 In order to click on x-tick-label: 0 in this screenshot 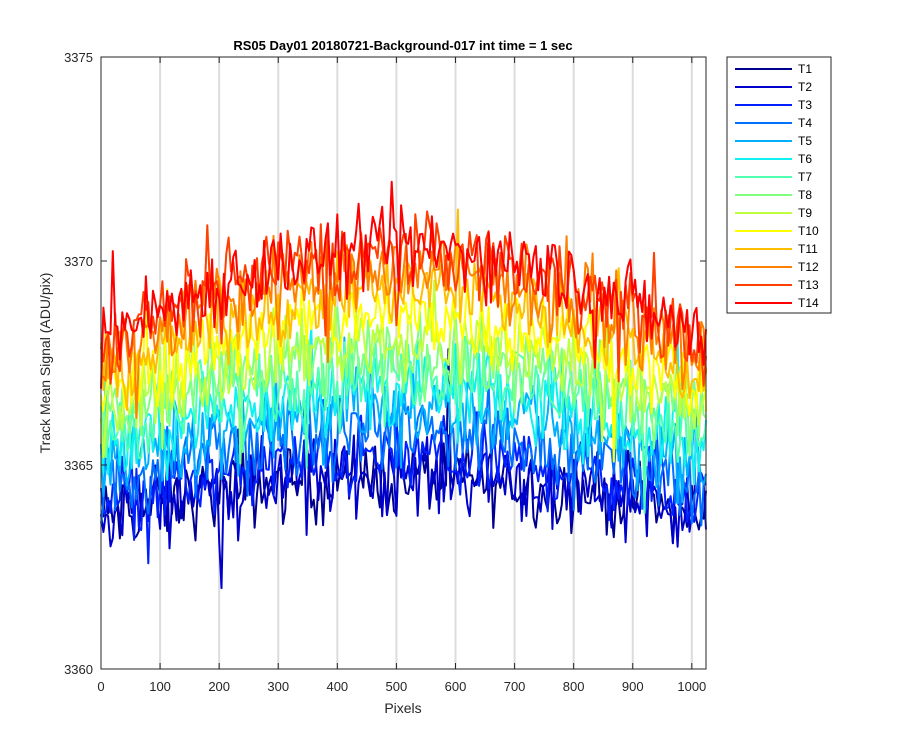, I will do `click(100, 686)`.